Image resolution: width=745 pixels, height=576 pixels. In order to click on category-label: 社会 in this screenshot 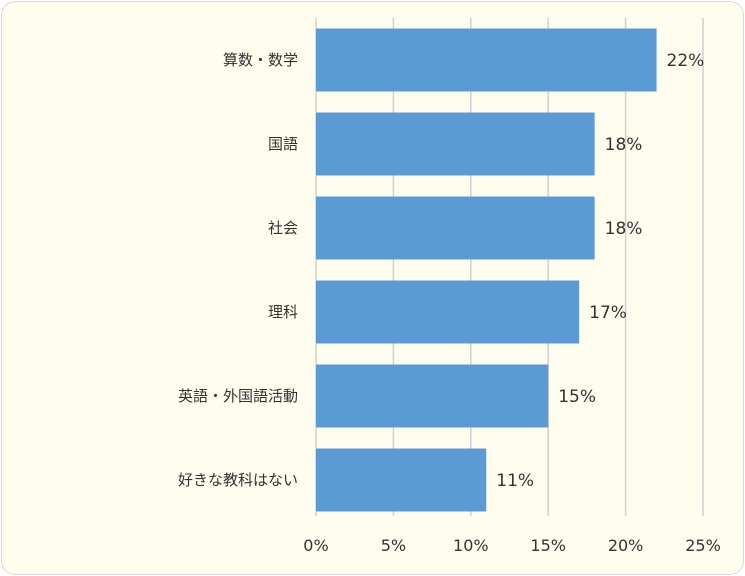, I will do `click(283, 228)`.